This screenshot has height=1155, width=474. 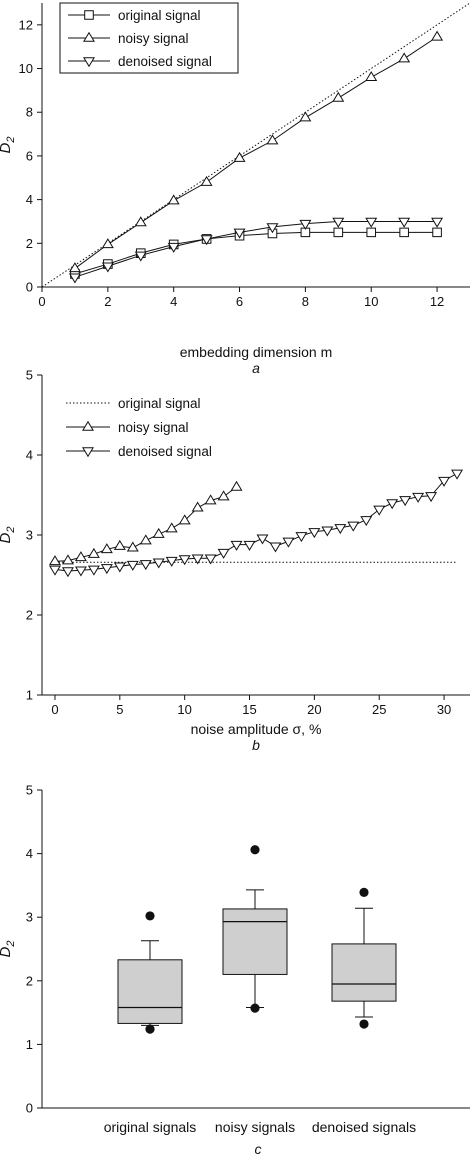 What do you see at coordinates (29, 375) in the screenshot?
I see `y-tick-label: 5` at bounding box center [29, 375].